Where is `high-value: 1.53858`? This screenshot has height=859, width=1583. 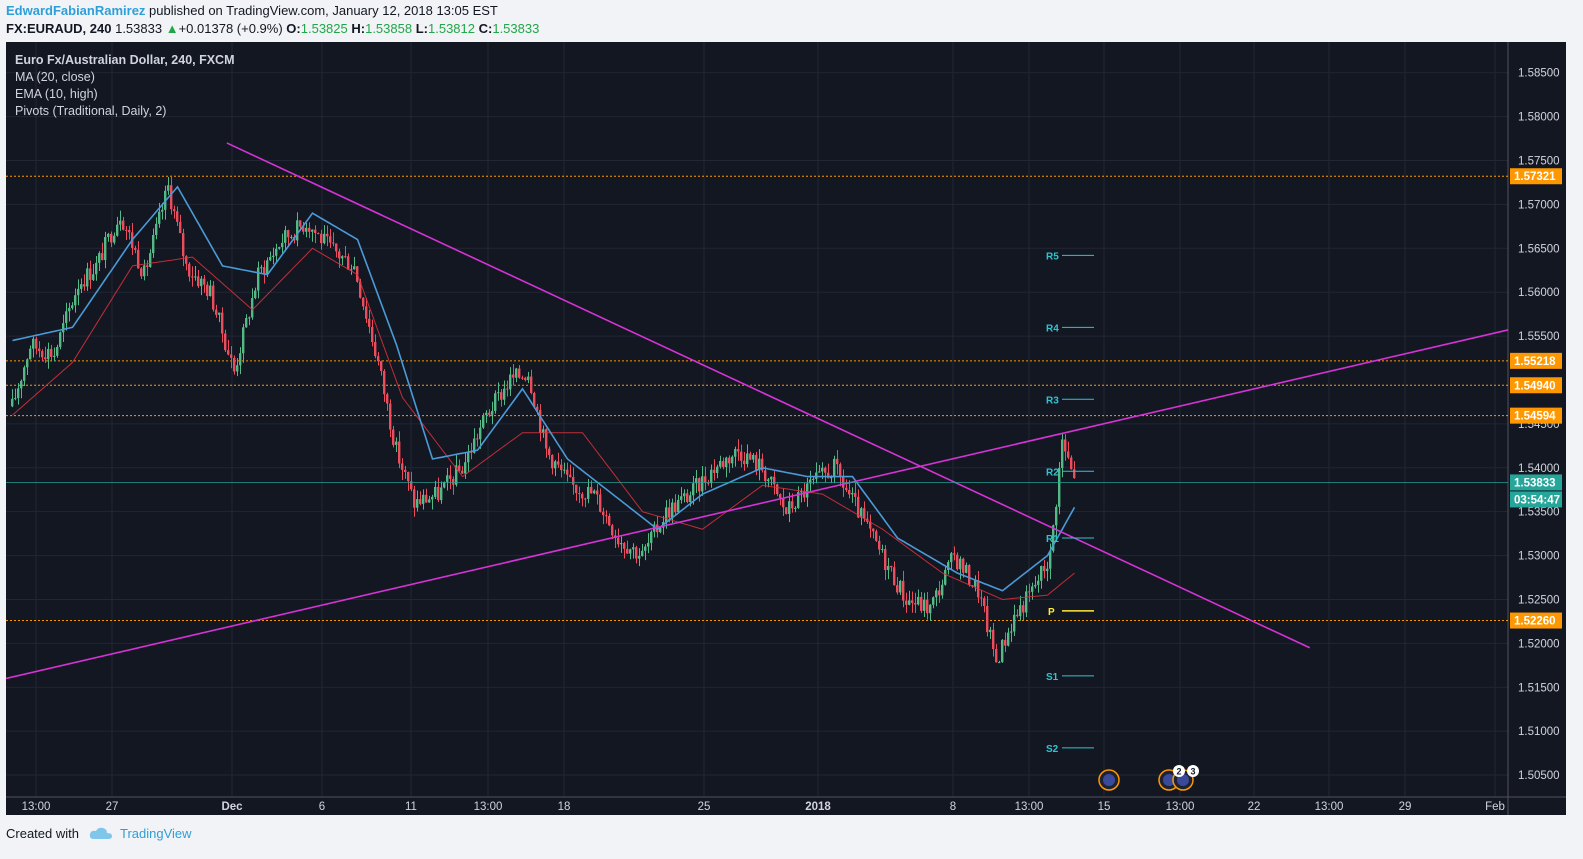 high-value: 1.53858 is located at coordinates (389, 28).